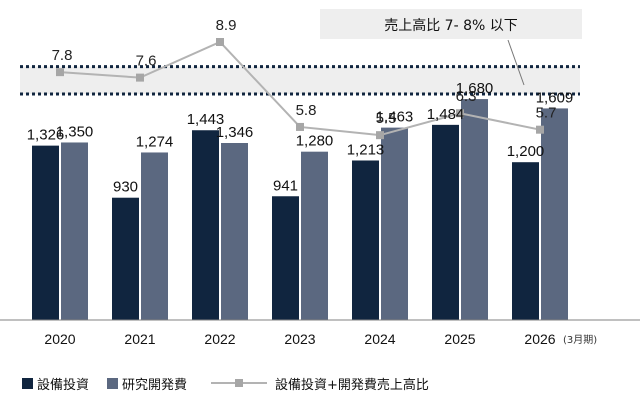 The width and height of the screenshot is (640, 400). I want to click on legend-item-capex: 設備投資, so click(55, 383).